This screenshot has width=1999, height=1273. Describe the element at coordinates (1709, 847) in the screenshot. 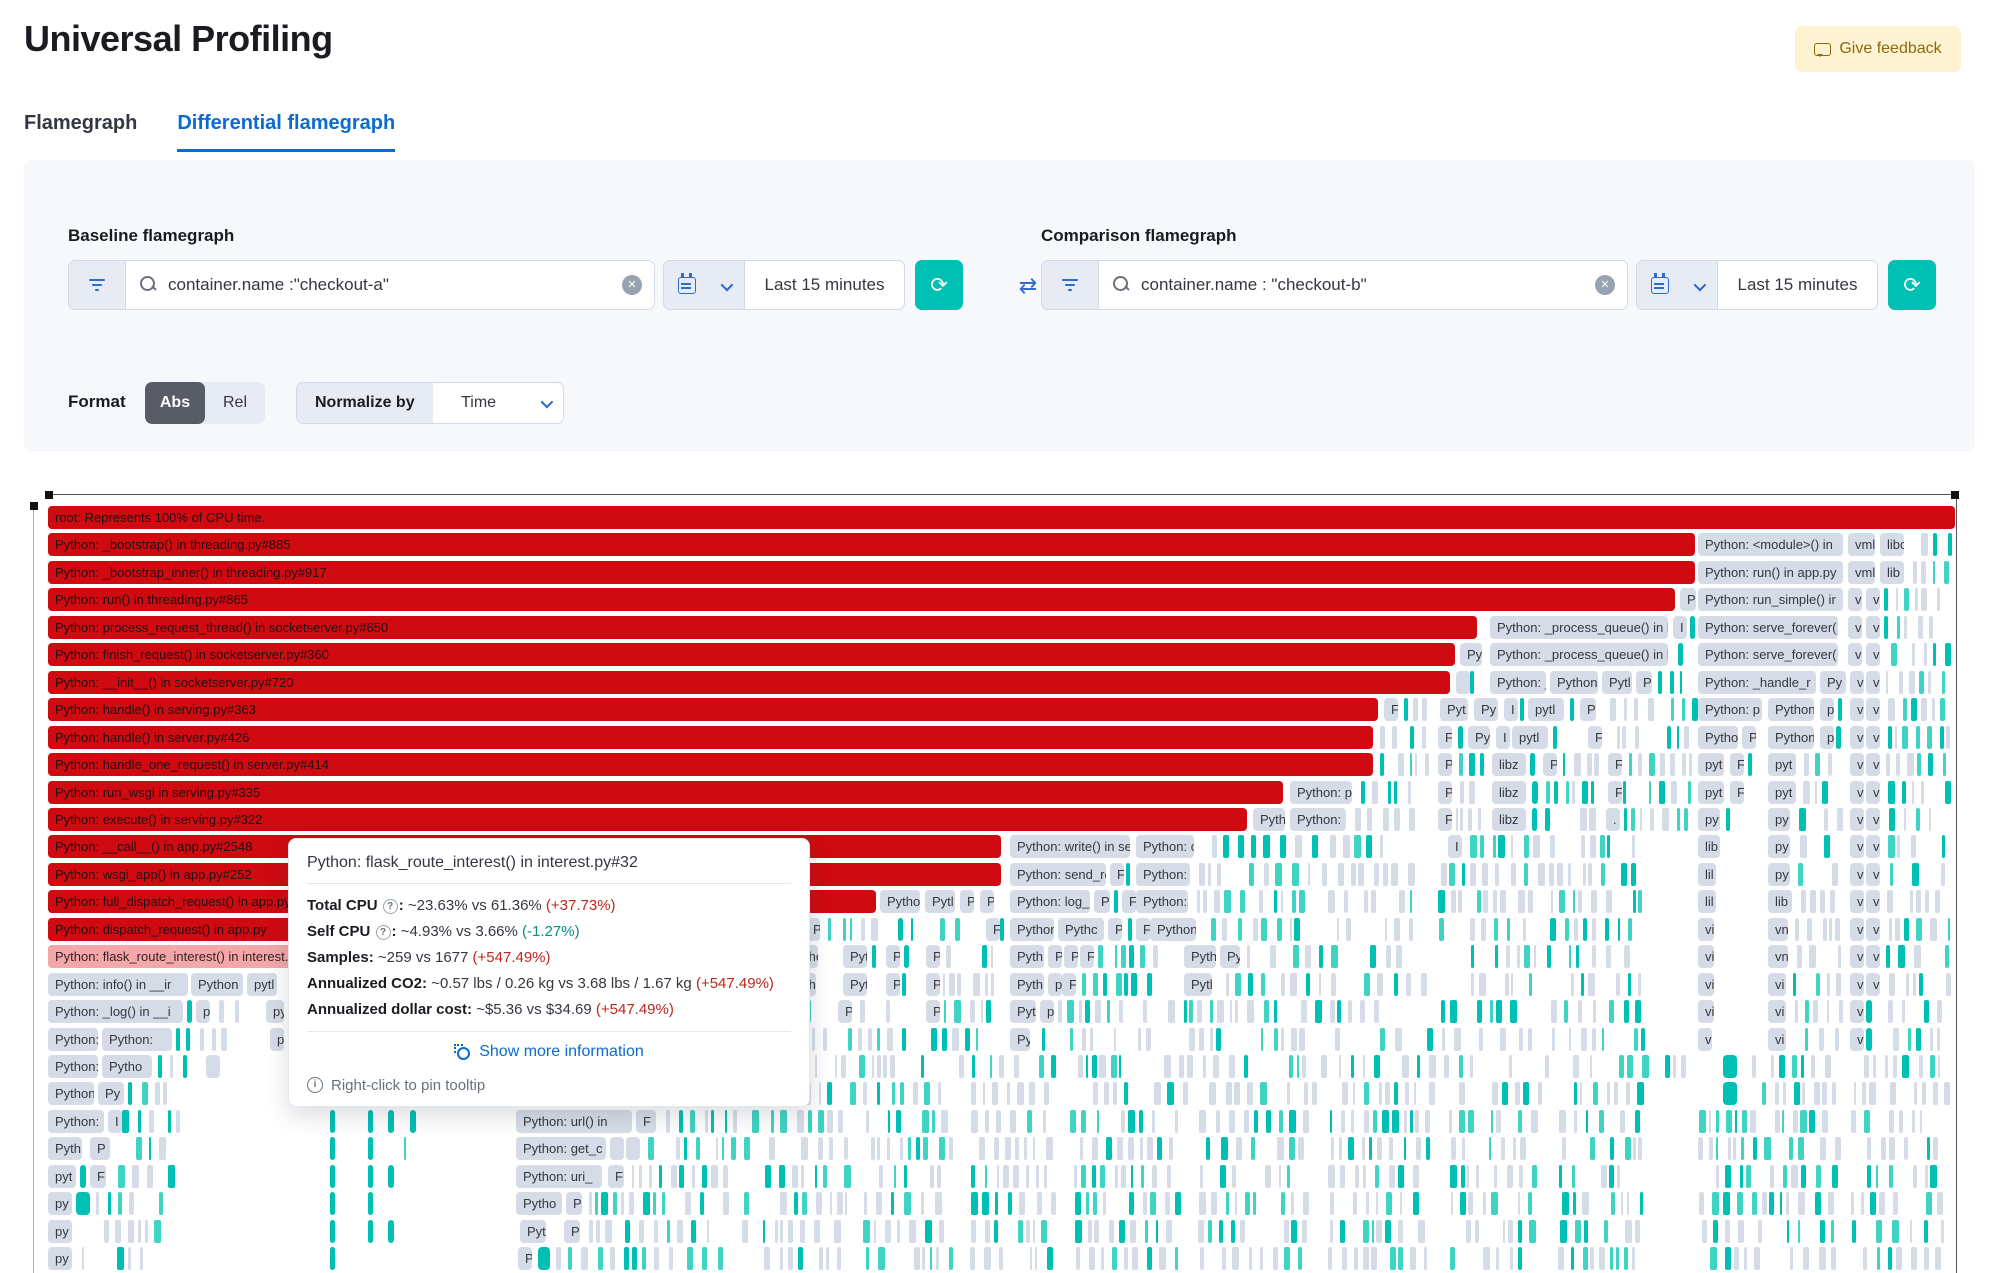

I see `flame-segment: lib` at that location.